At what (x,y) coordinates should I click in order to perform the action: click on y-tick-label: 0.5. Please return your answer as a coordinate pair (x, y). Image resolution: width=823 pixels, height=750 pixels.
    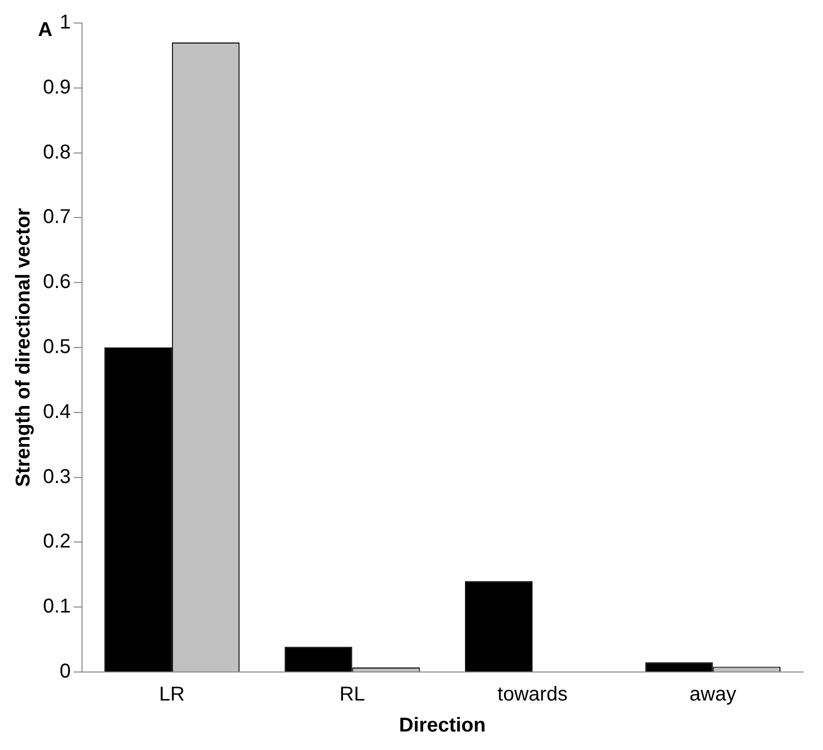
    Looking at the image, I should click on (56, 347).